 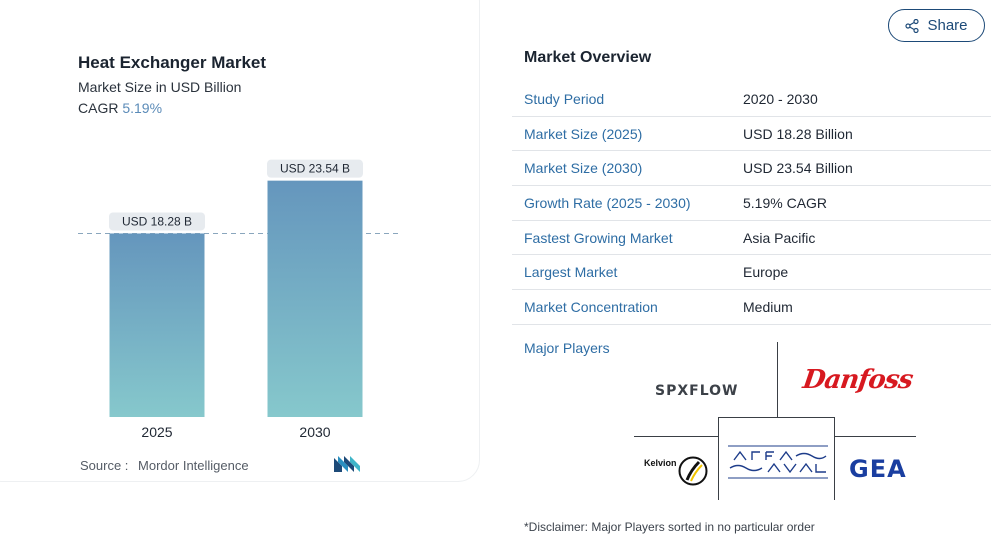 I want to click on kelvion-mark-icon, so click(x=693, y=471).